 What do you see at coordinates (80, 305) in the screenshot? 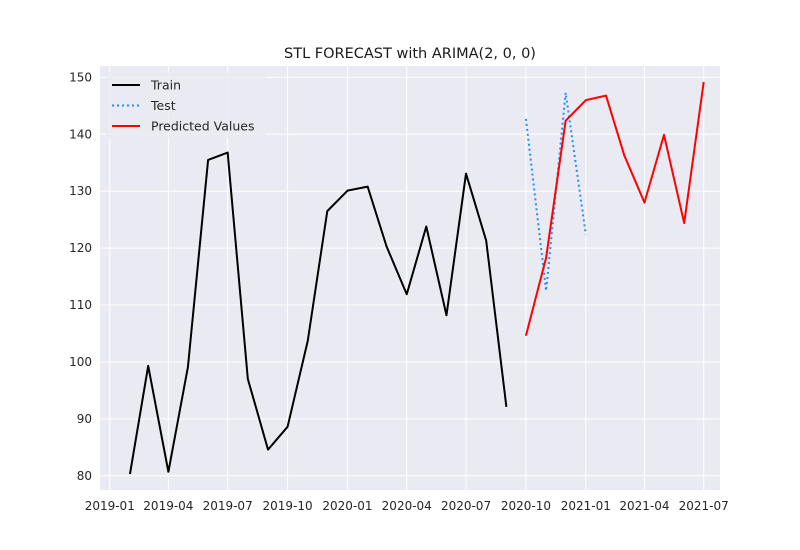
I see `y-tick-label: 110` at bounding box center [80, 305].